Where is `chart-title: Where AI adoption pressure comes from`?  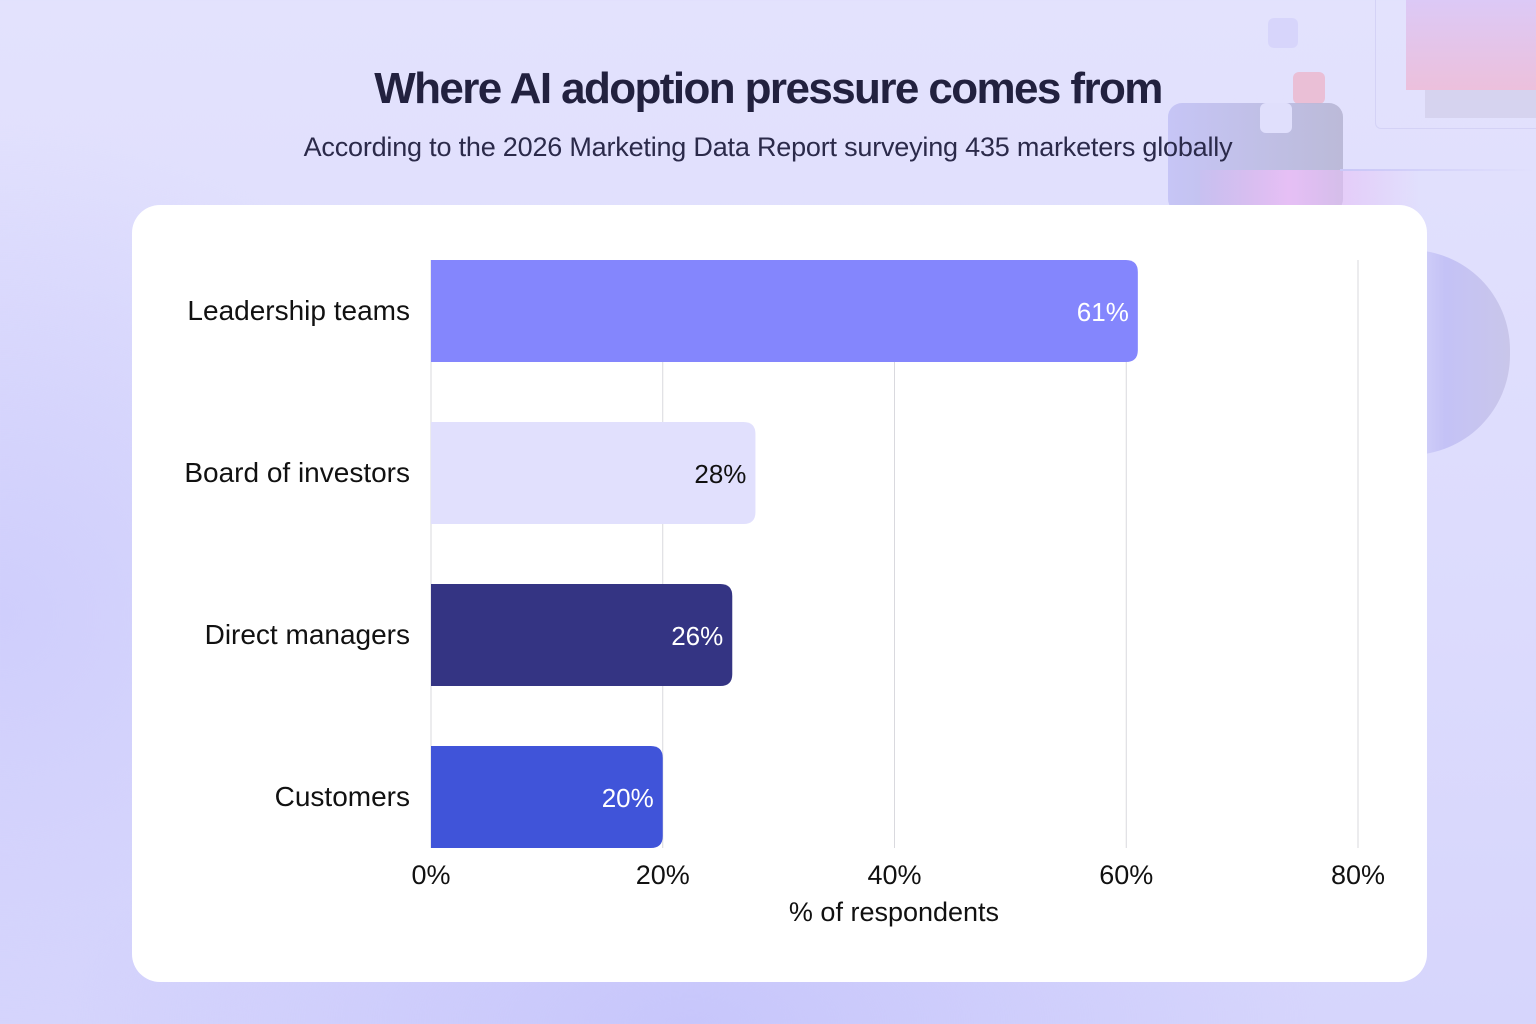
chart-title: Where AI adoption pressure comes from is located at coordinates (768, 88).